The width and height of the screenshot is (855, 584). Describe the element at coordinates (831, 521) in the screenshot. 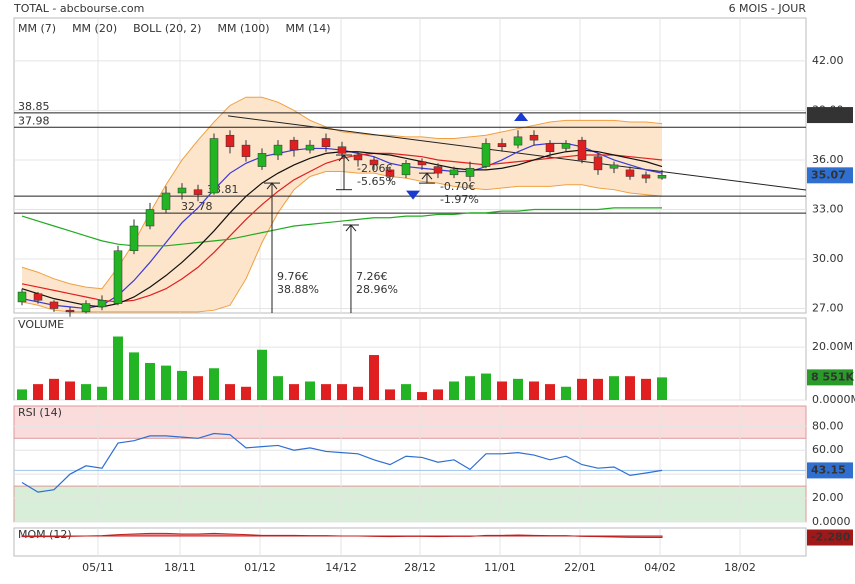

I see `y-tick-label: 0.0000` at that location.